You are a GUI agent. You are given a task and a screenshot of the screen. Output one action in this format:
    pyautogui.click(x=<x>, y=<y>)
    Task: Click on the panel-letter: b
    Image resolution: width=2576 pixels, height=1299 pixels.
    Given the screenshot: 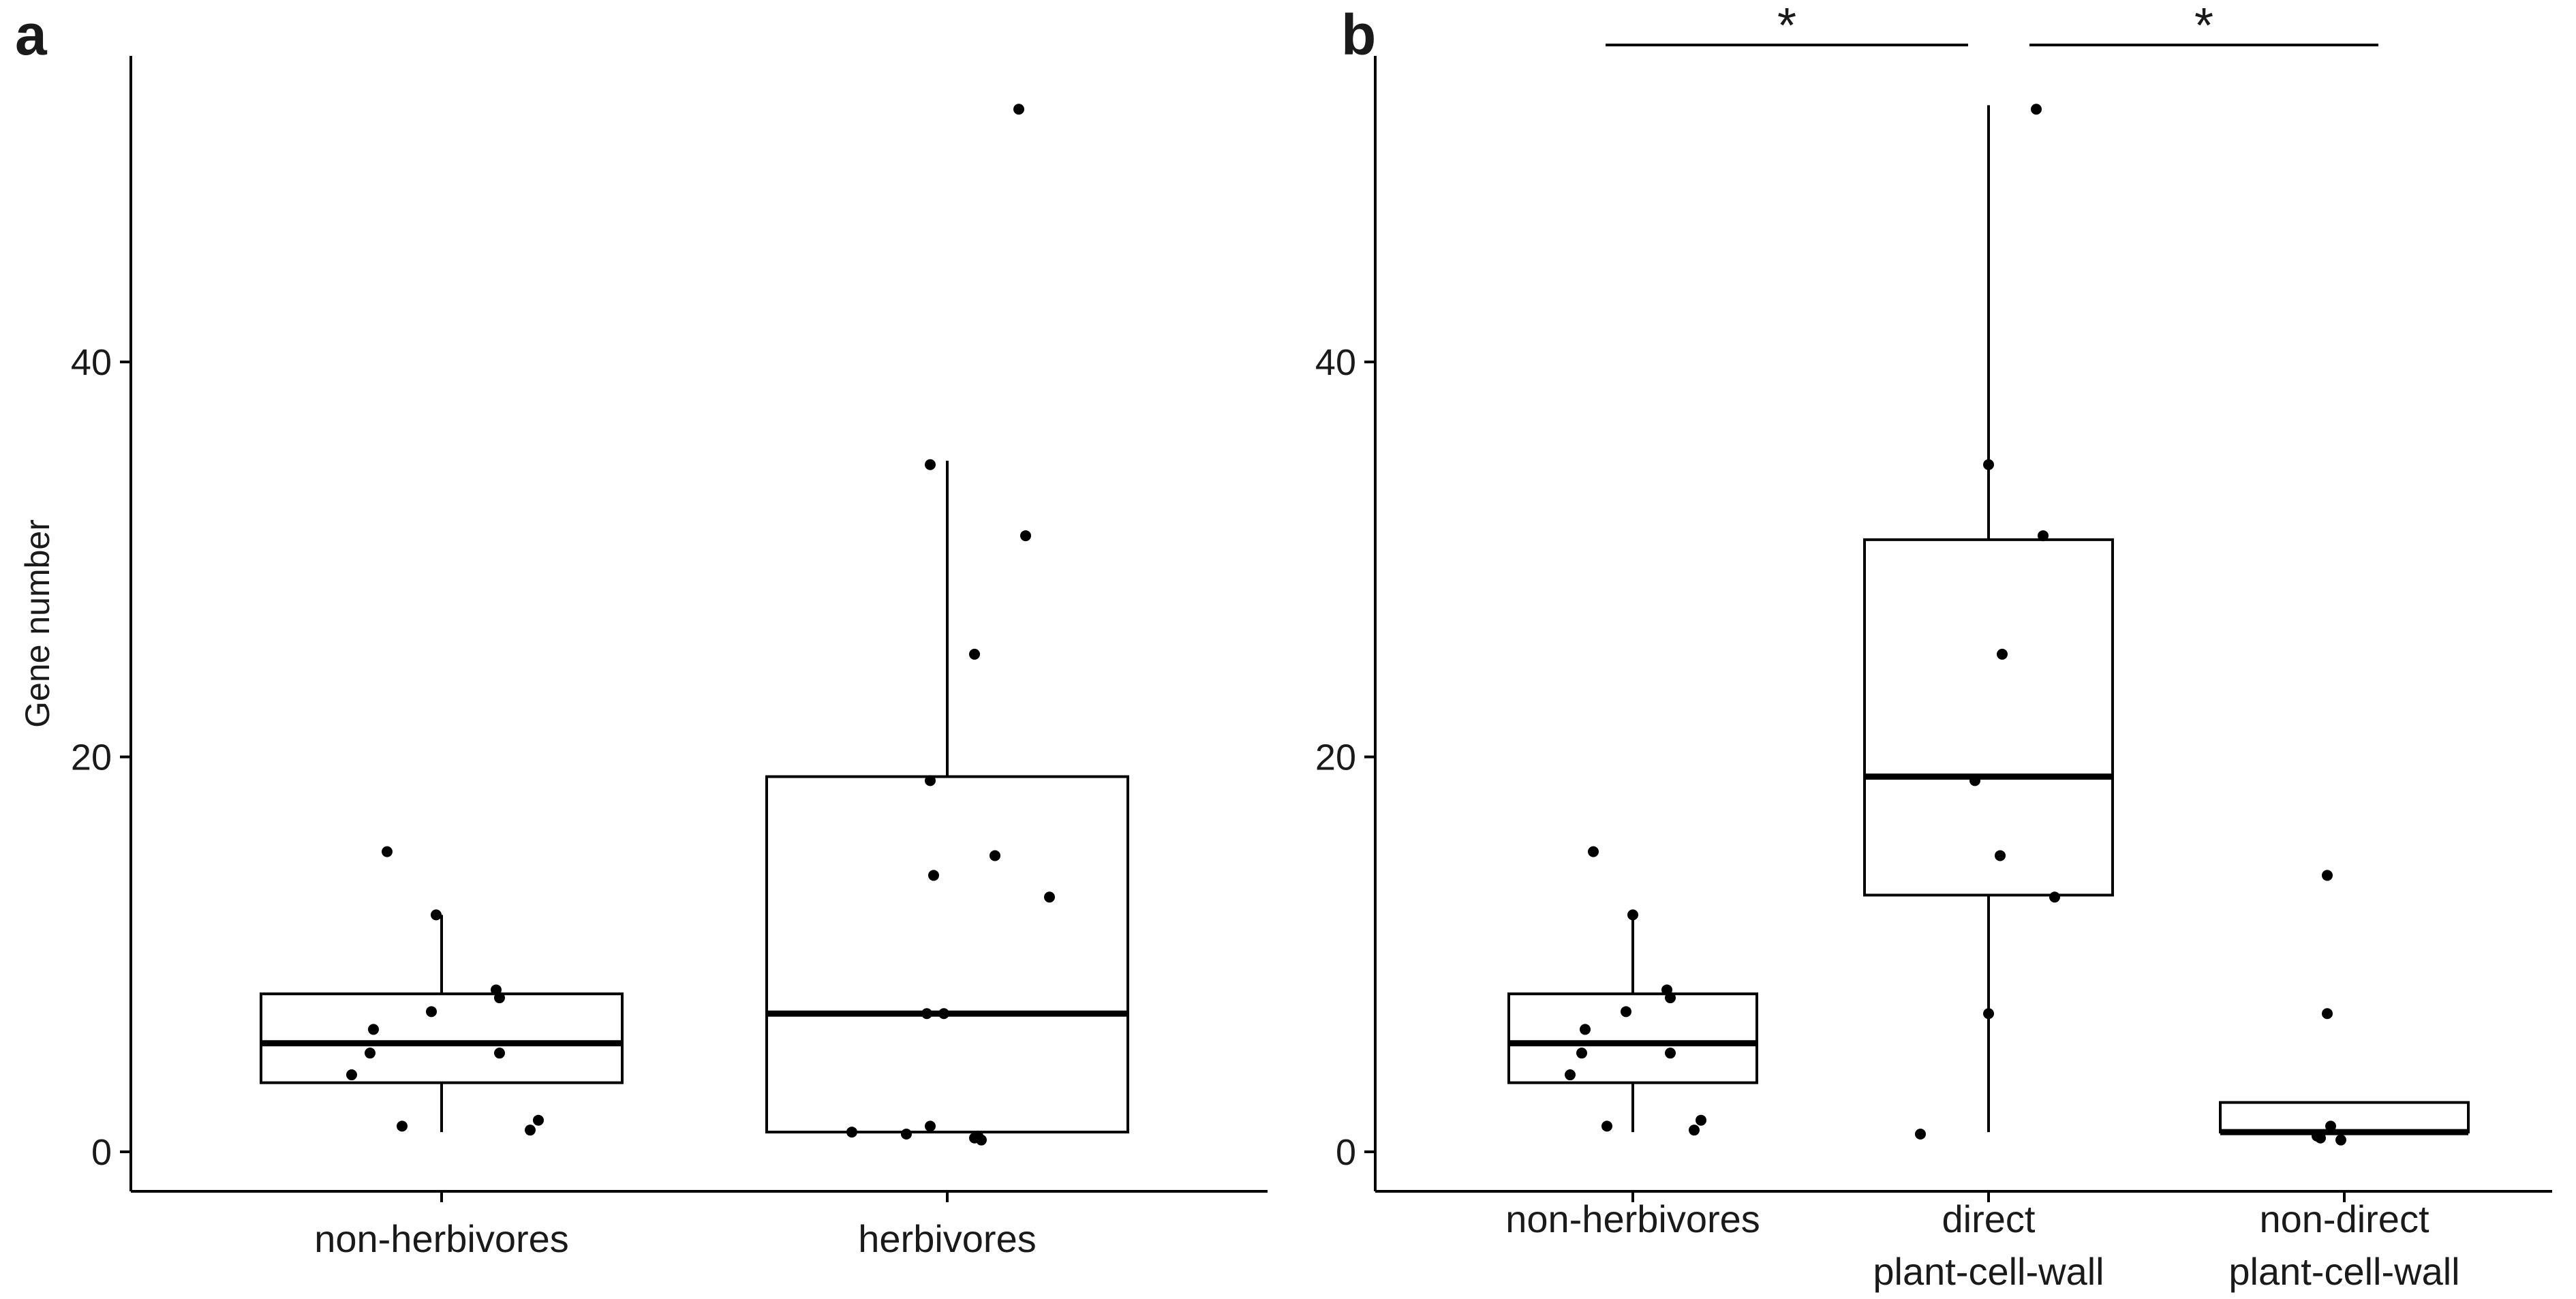 What is the action you would take?
    pyautogui.click(x=1358, y=35)
    